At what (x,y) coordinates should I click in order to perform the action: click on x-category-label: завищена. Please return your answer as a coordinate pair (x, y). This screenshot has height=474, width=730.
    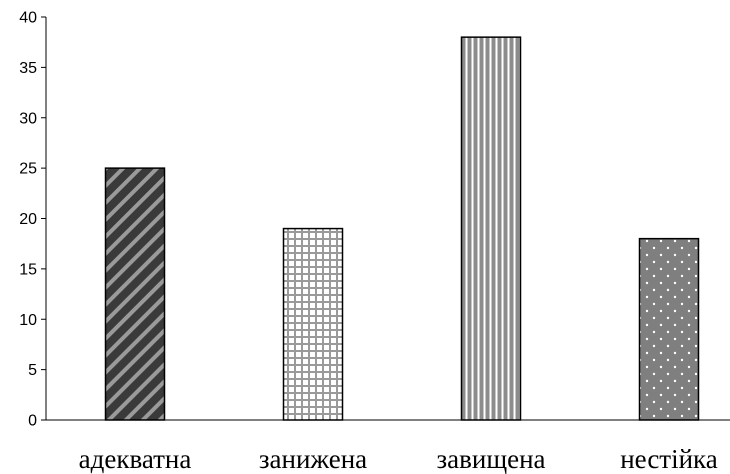
    Looking at the image, I should click on (490, 459).